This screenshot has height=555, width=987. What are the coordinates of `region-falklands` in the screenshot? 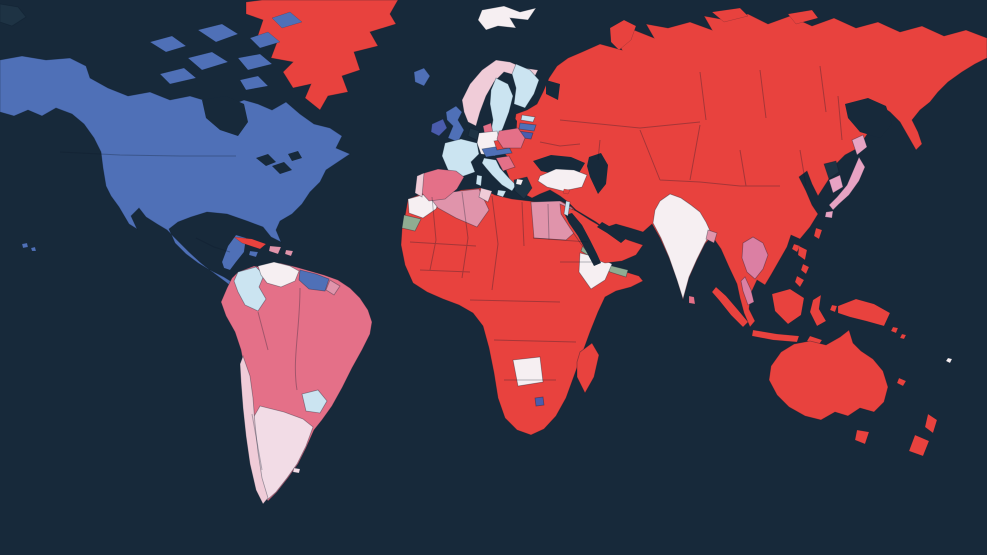 It's located at (296, 470).